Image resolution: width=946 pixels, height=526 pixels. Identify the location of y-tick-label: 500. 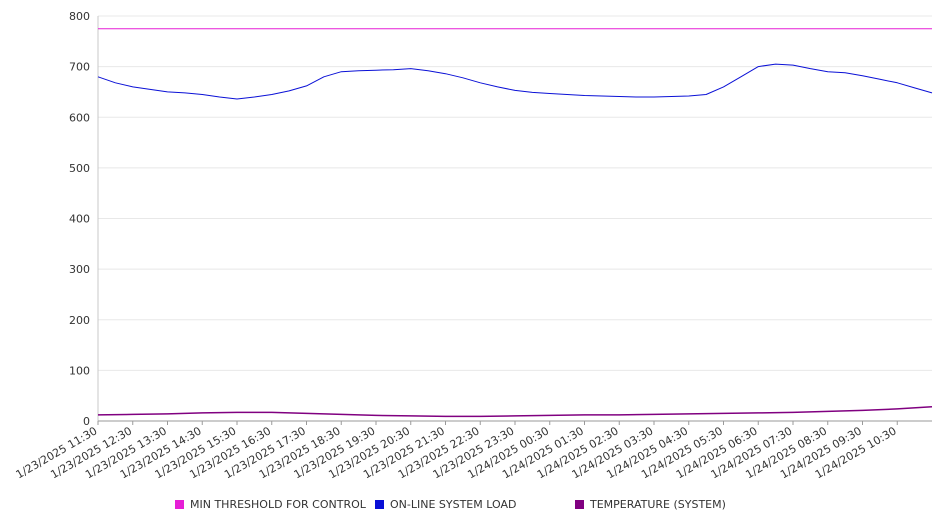
(79, 168).